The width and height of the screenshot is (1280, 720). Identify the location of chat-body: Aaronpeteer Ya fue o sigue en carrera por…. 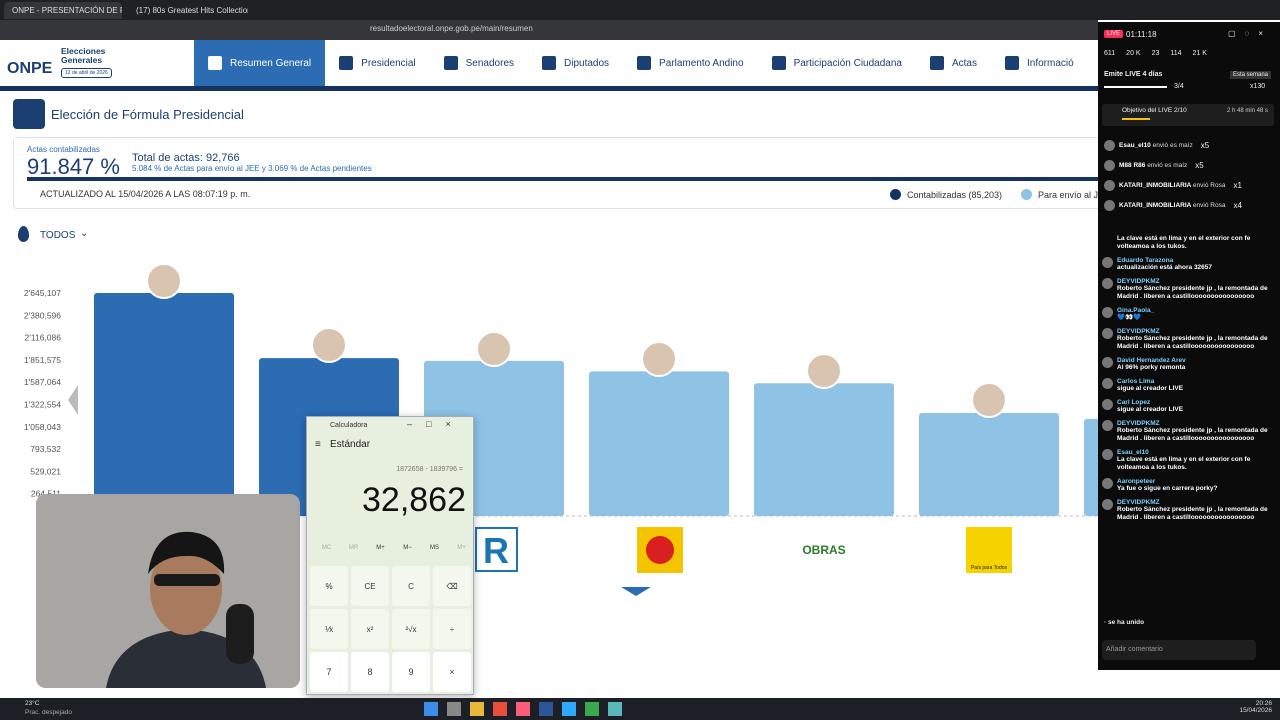
(1167, 485).